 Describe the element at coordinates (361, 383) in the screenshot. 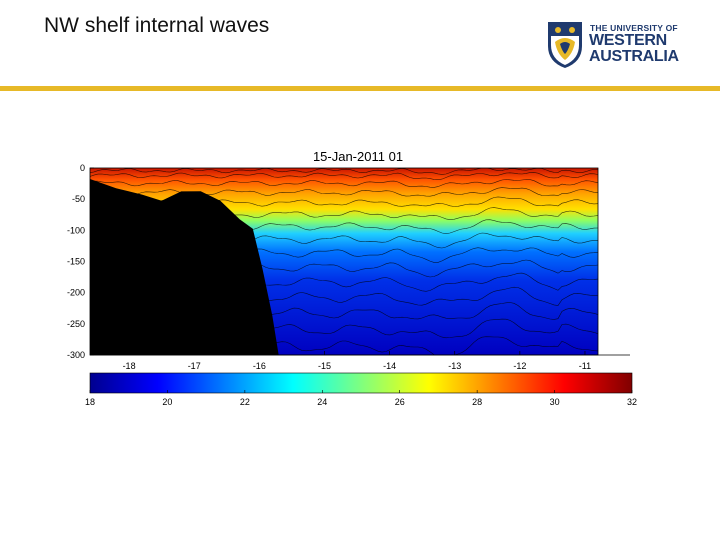

I see `colorbar` at that location.